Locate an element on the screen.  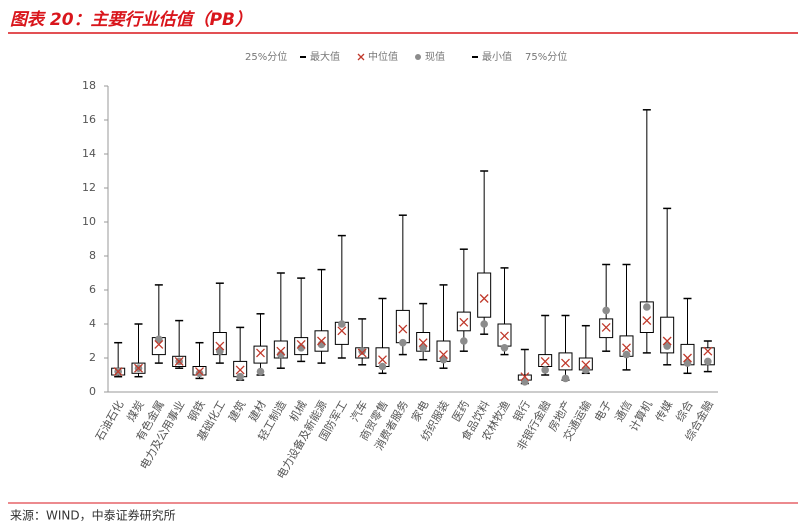
chart-title: 图表 20：主要行业估值（PB） is located at coordinates (131, 20).